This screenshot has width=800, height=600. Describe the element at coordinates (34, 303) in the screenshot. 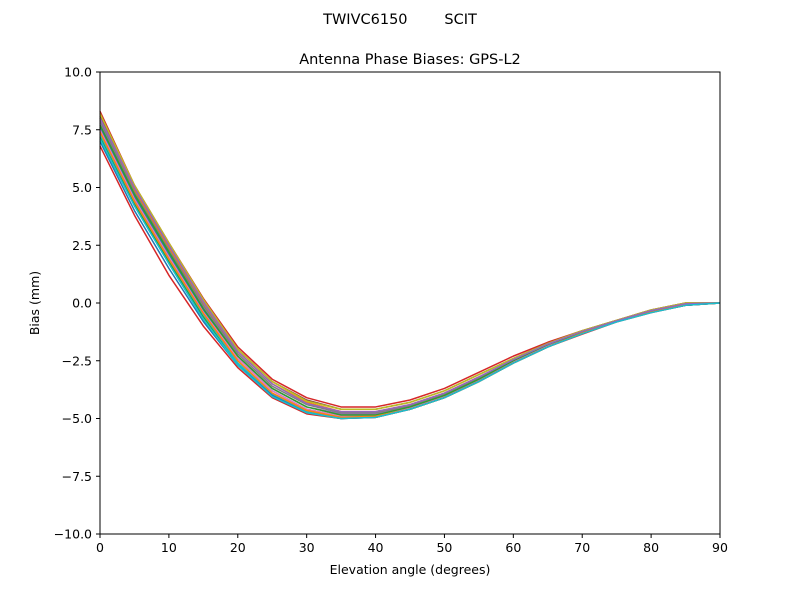

I see `y-axis-label: Bias (mm)` at that location.